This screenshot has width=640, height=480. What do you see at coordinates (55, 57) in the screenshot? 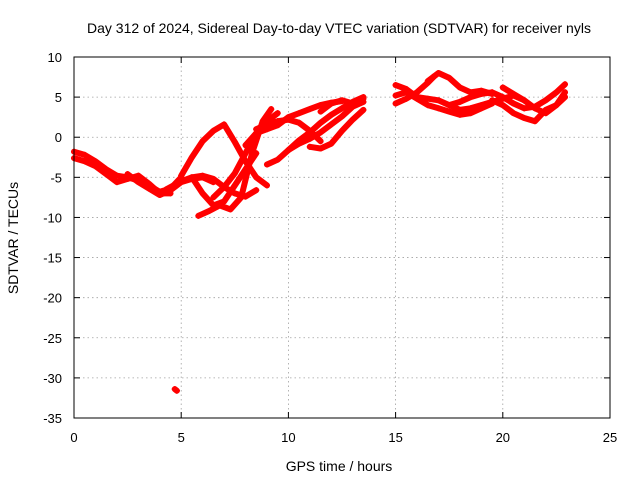
I see `y-tick-label: 10` at bounding box center [55, 57].